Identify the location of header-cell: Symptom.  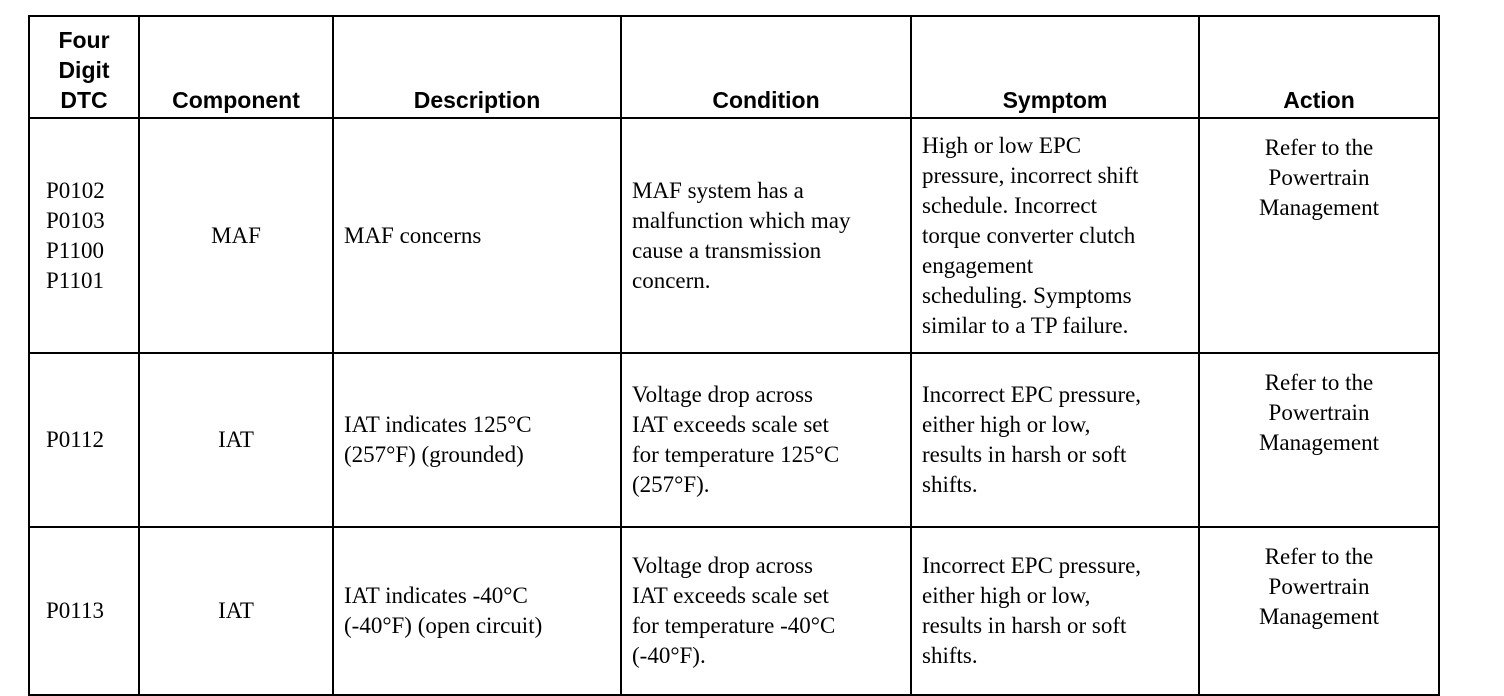
(1055, 67).